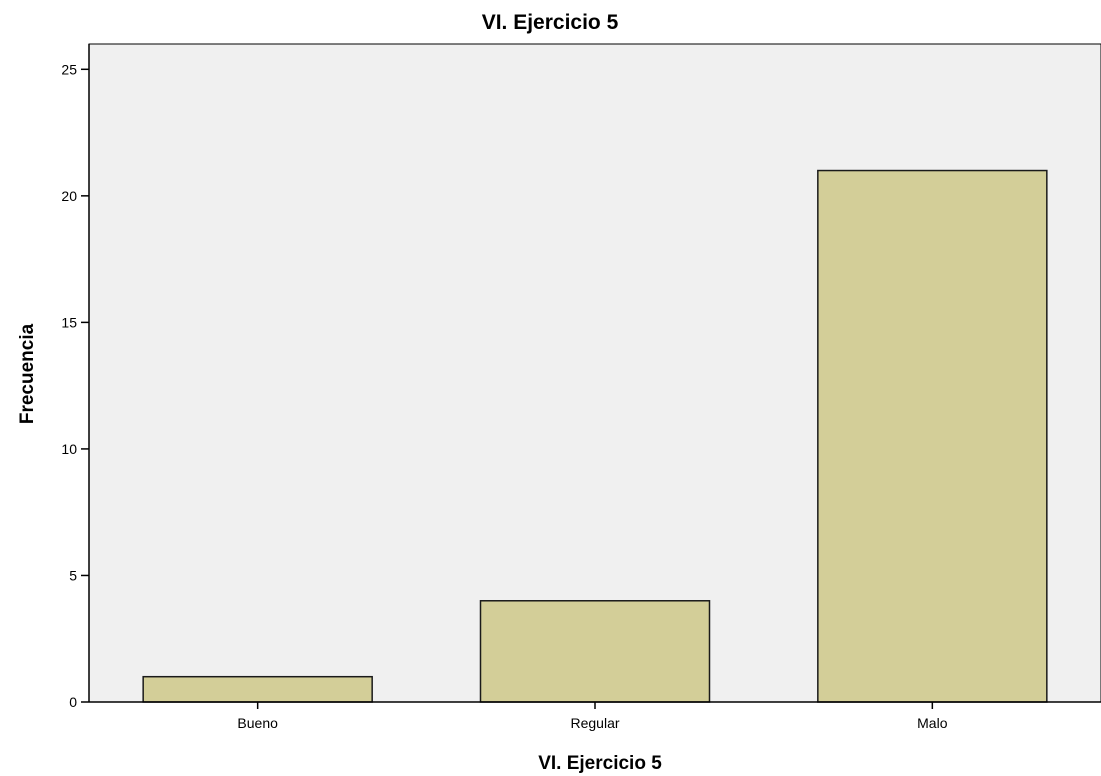 Image resolution: width=1101 pixels, height=776 pixels. I want to click on x-category-label: Malo, so click(932, 723).